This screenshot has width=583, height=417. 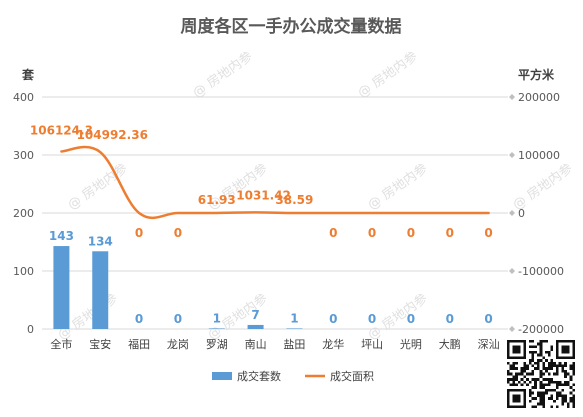 What do you see at coordinates (259, 376) in the screenshot?
I see `legend-label: 成交套数` at bounding box center [259, 376].